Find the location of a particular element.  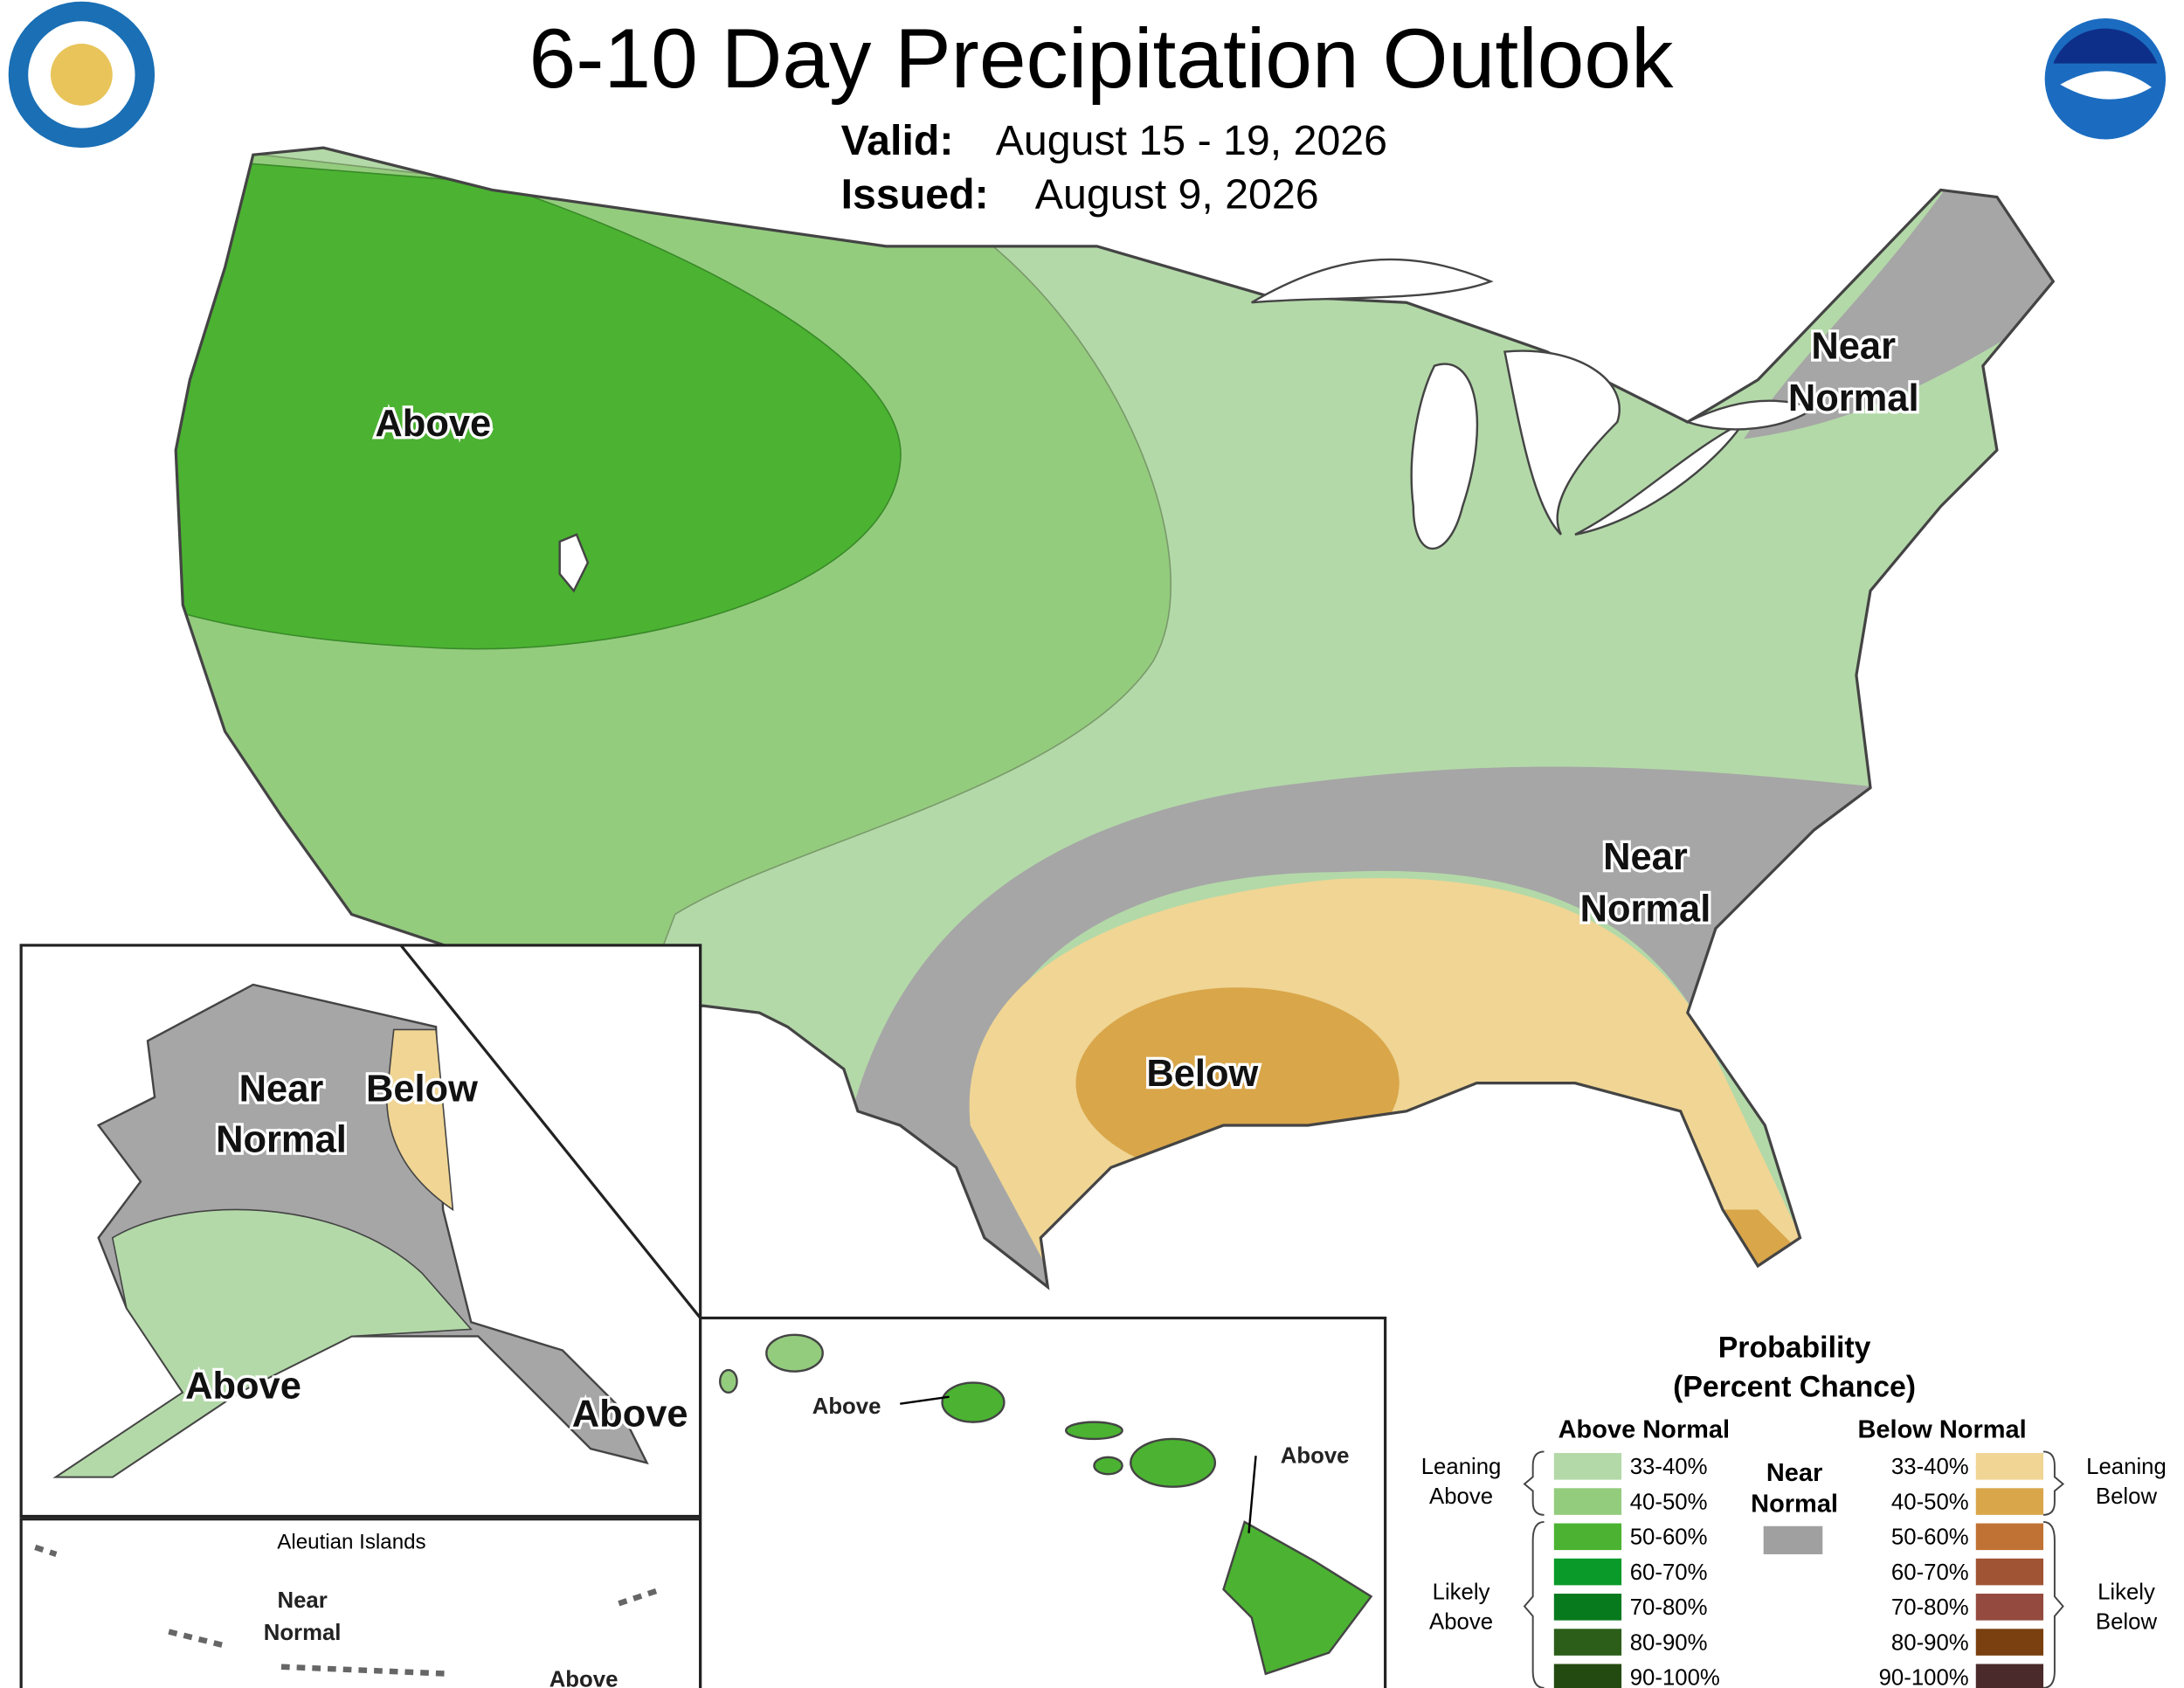

legend-near-title: Normal is located at coordinates (1794, 1505).